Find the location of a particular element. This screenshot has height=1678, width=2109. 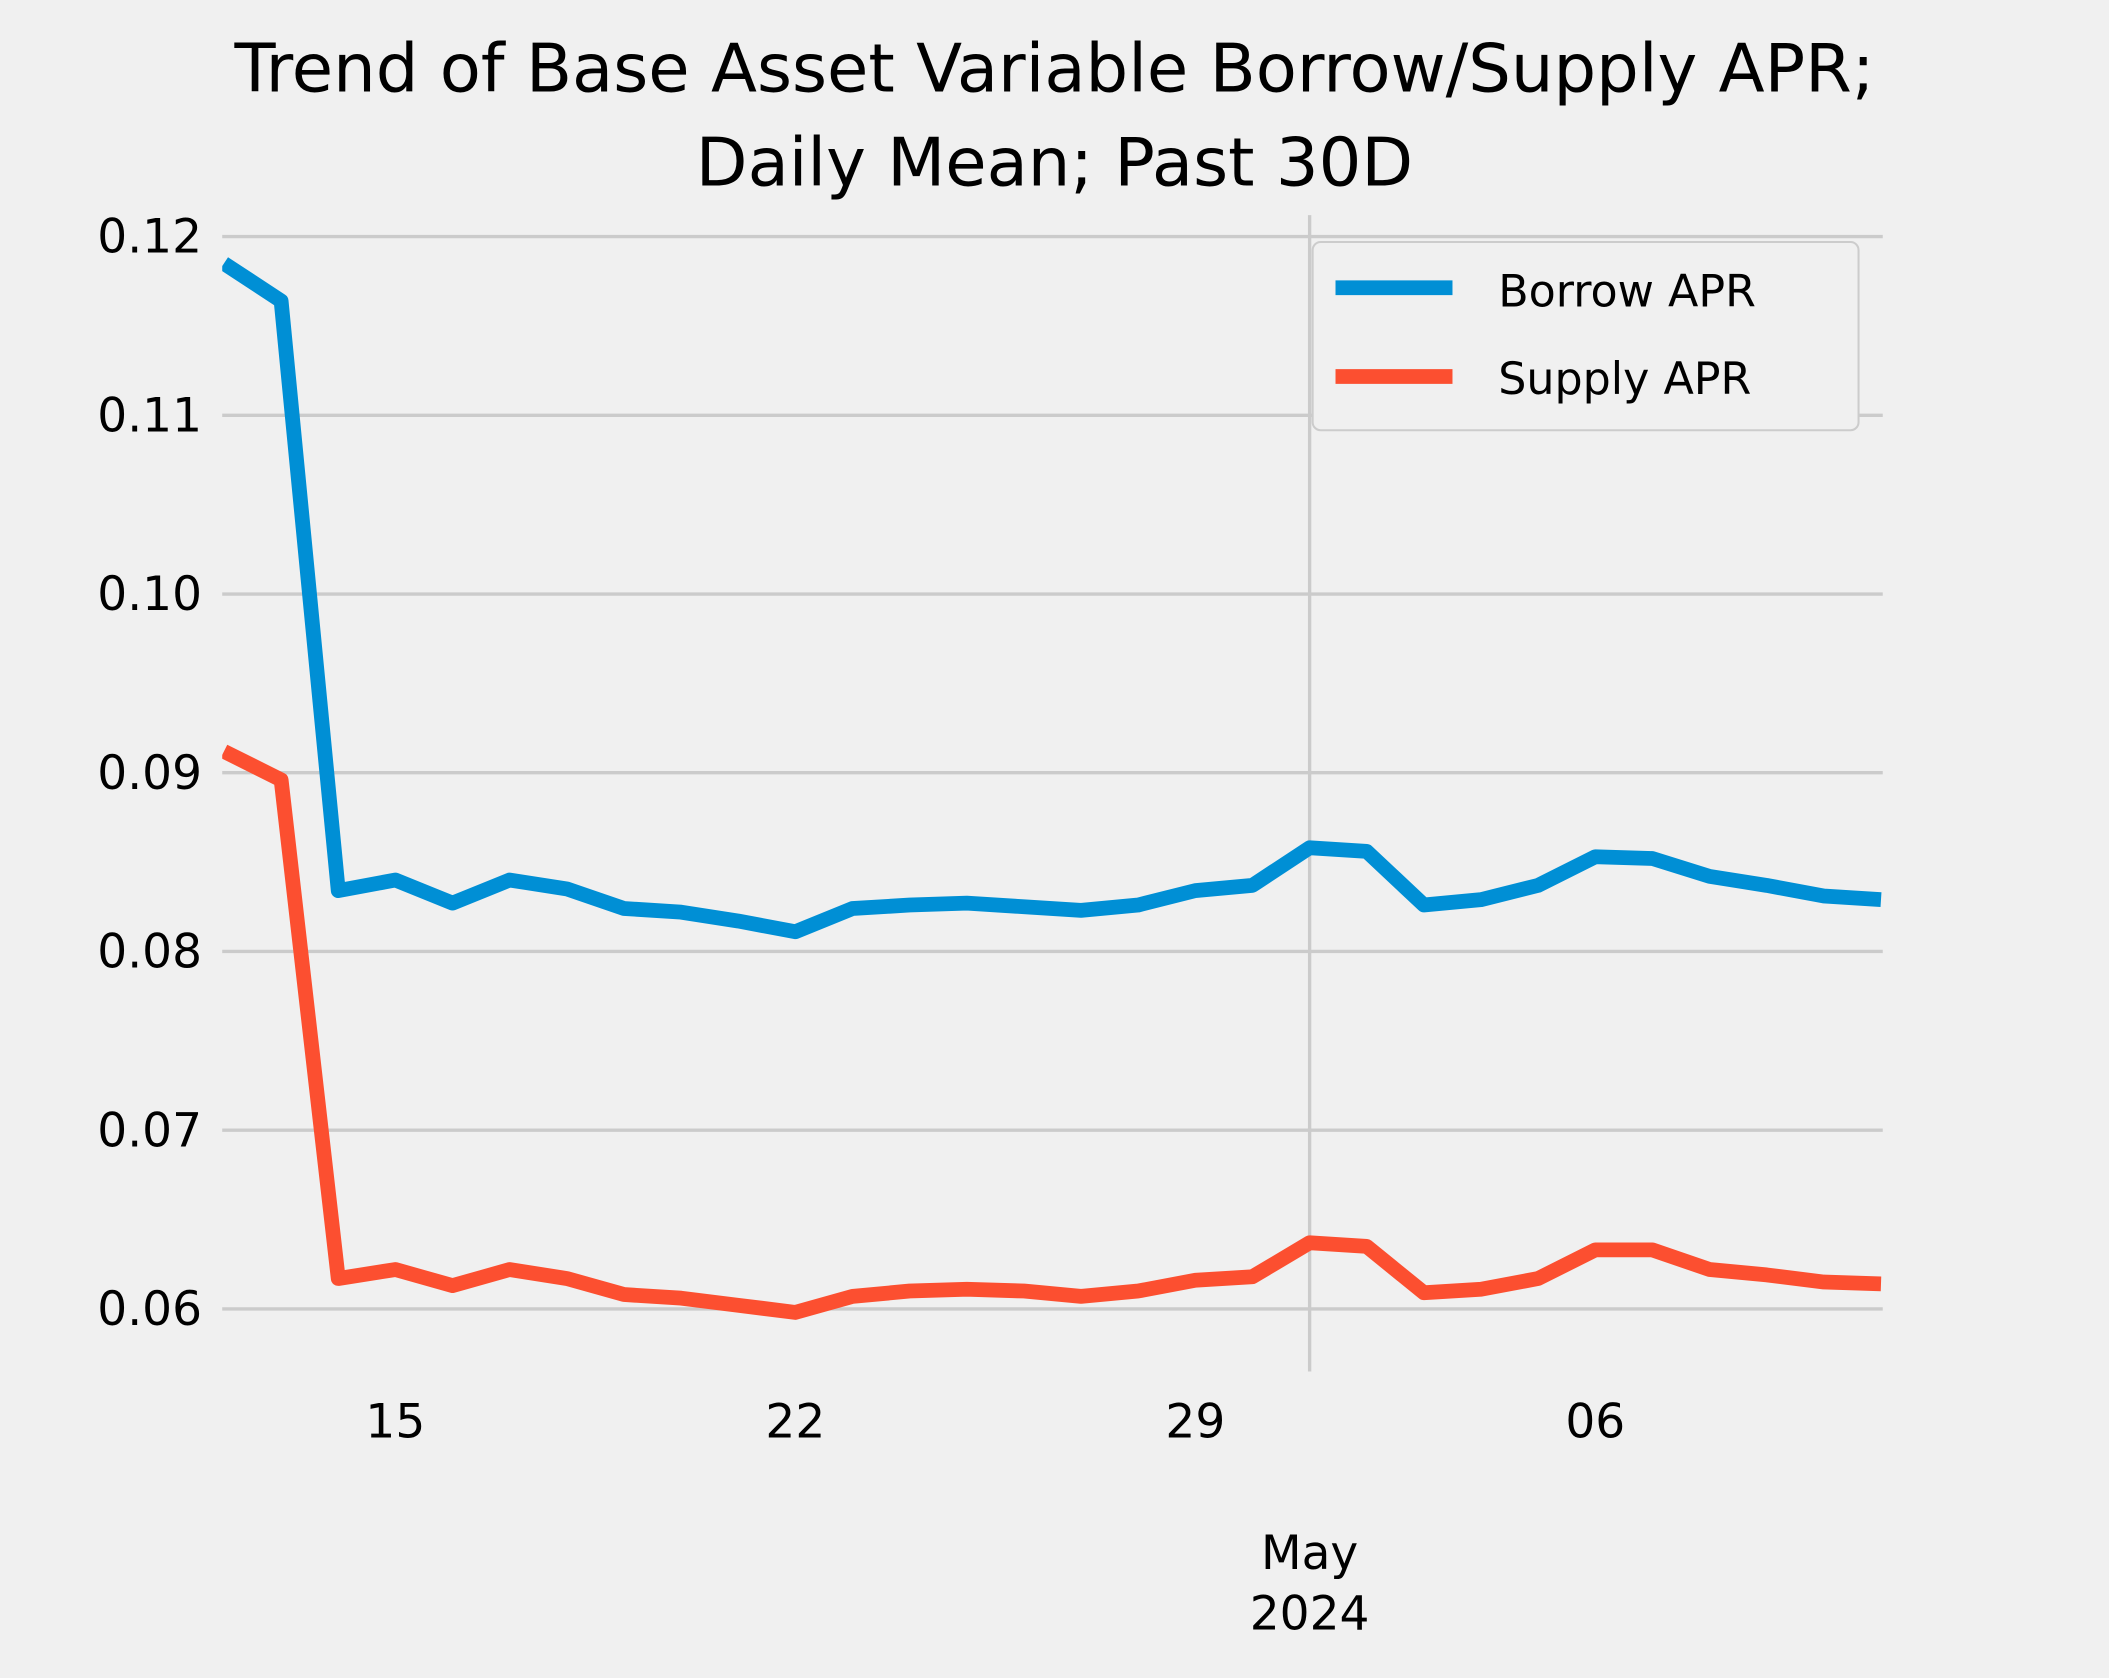

y-tick-label: 0.07 is located at coordinates (149, 1130).